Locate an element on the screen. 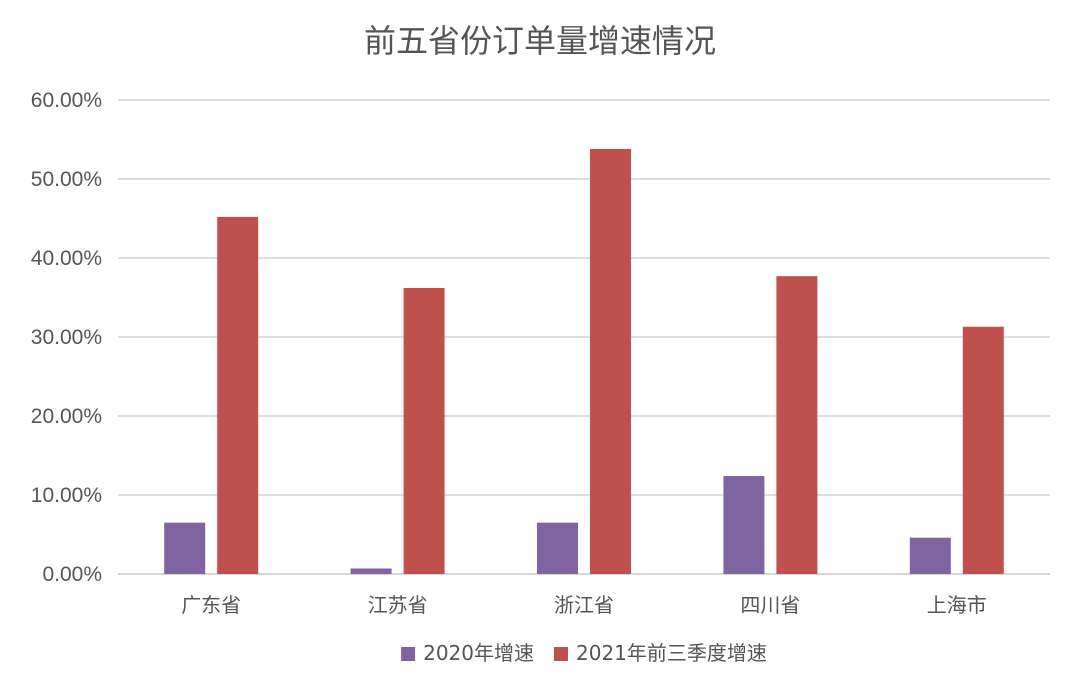 The width and height of the screenshot is (1080, 697). y-tick-label: 20.00% is located at coordinates (66, 416).